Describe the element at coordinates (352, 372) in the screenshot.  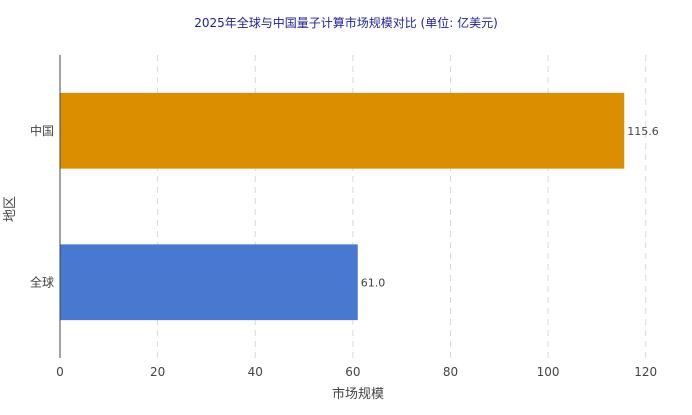
I see `x-tick-label: 60` at that location.